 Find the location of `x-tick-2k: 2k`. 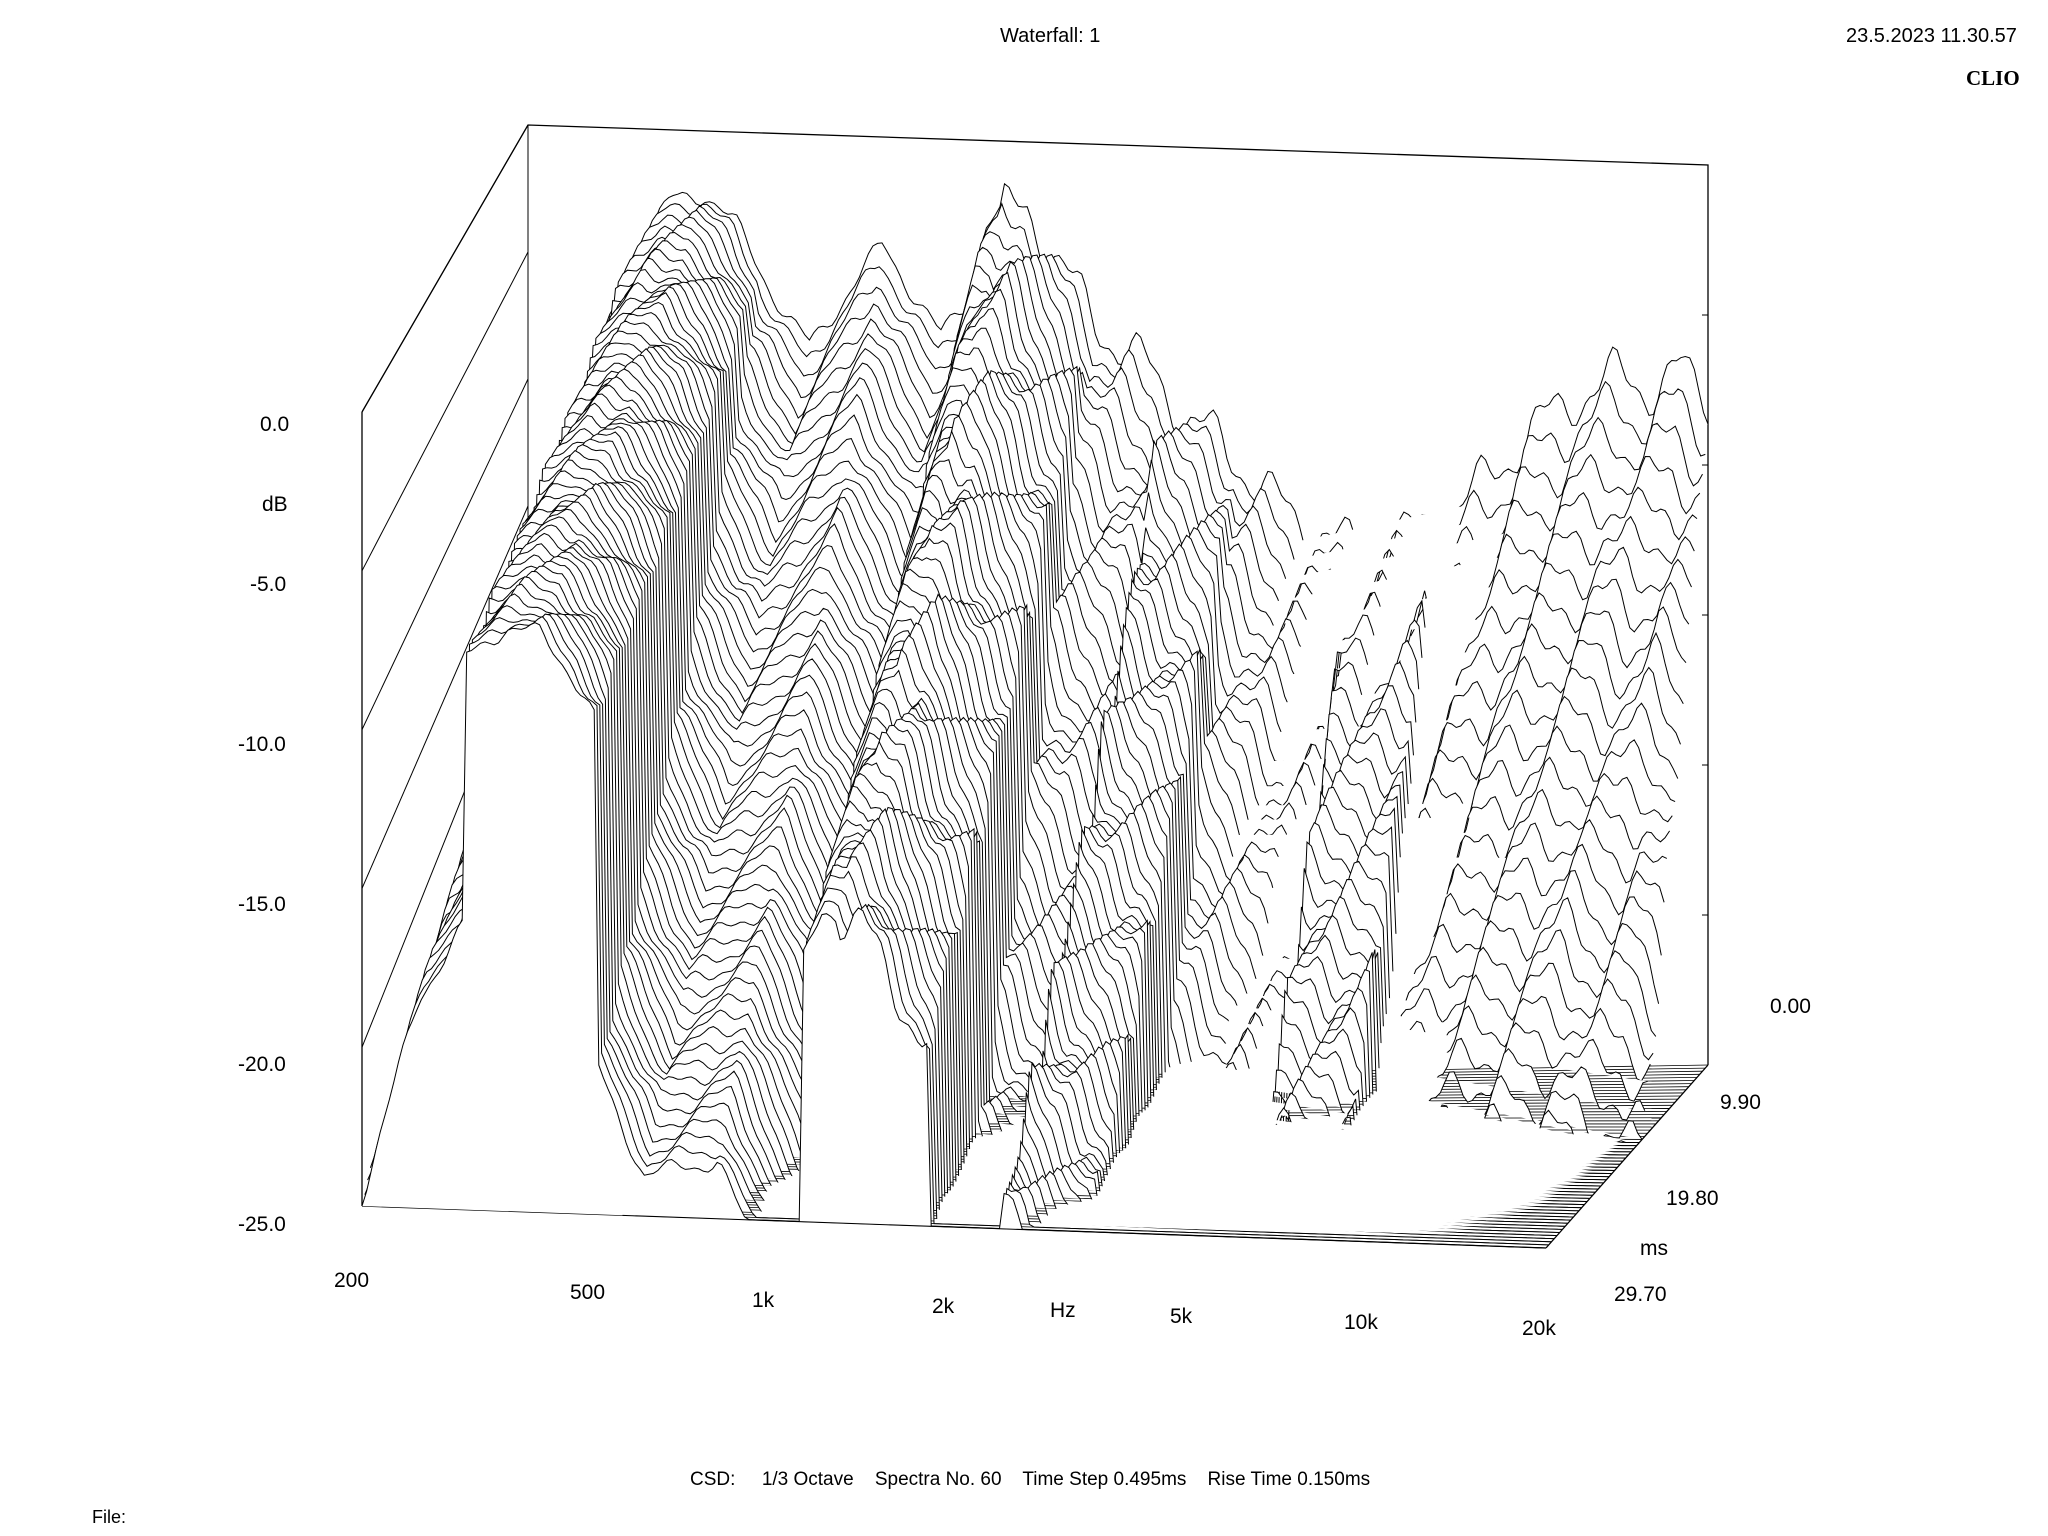

x-tick-2k: 2k is located at coordinates (943, 1306).